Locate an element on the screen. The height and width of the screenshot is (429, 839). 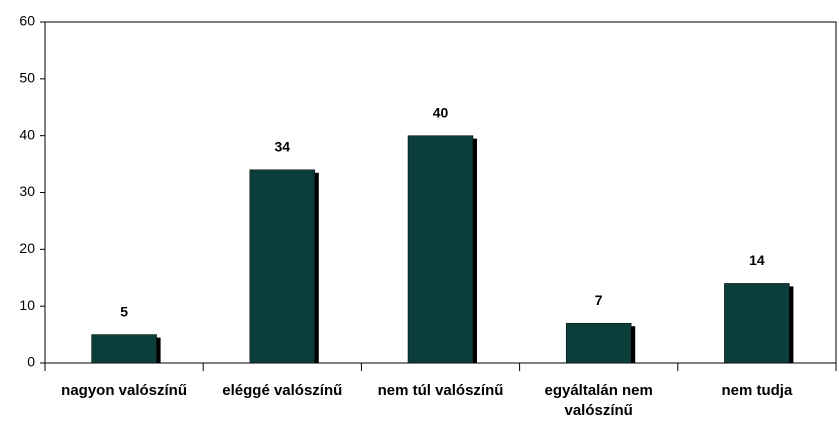
y-tick-label: 20 is located at coordinates (27, 248).